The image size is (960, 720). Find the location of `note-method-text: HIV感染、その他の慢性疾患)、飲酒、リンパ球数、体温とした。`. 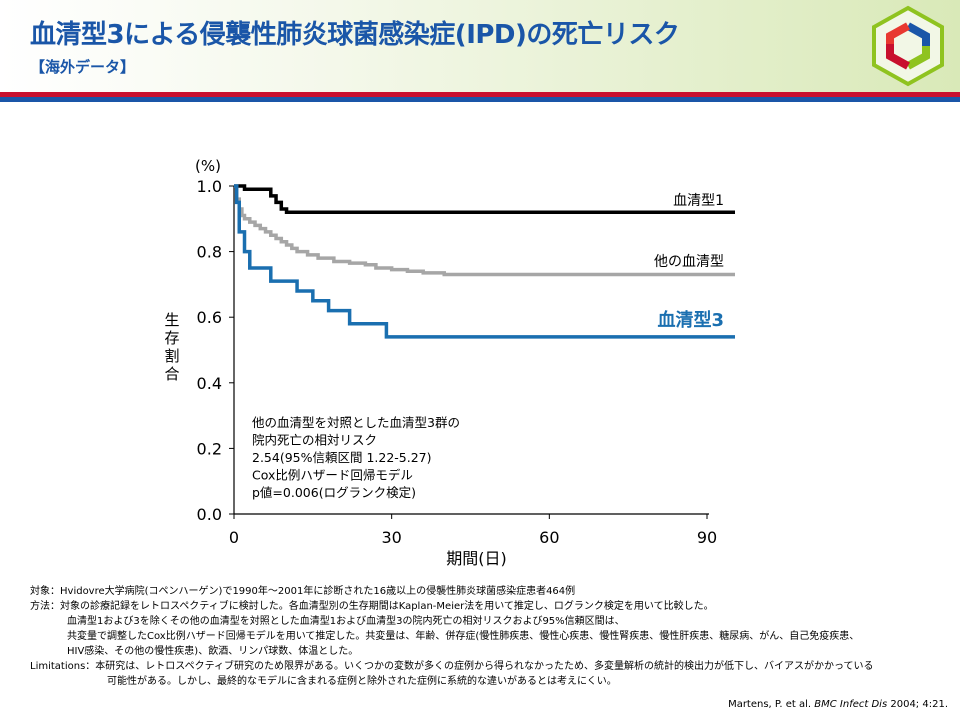

note-method-text: HIV感染、その他の慢性疾患)、飲酒、リンパ球数、体温とした。 is located at coordinates (213, 651).